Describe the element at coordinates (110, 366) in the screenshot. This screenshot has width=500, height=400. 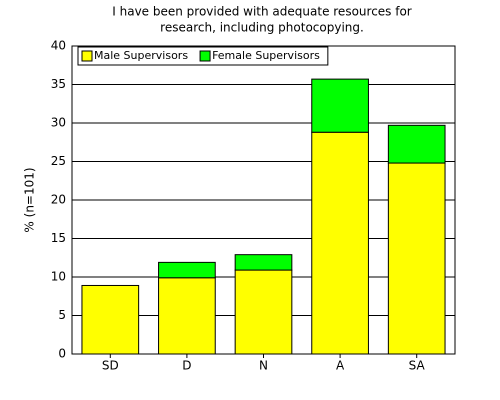
I see `x-tick-label: SD` at that location.